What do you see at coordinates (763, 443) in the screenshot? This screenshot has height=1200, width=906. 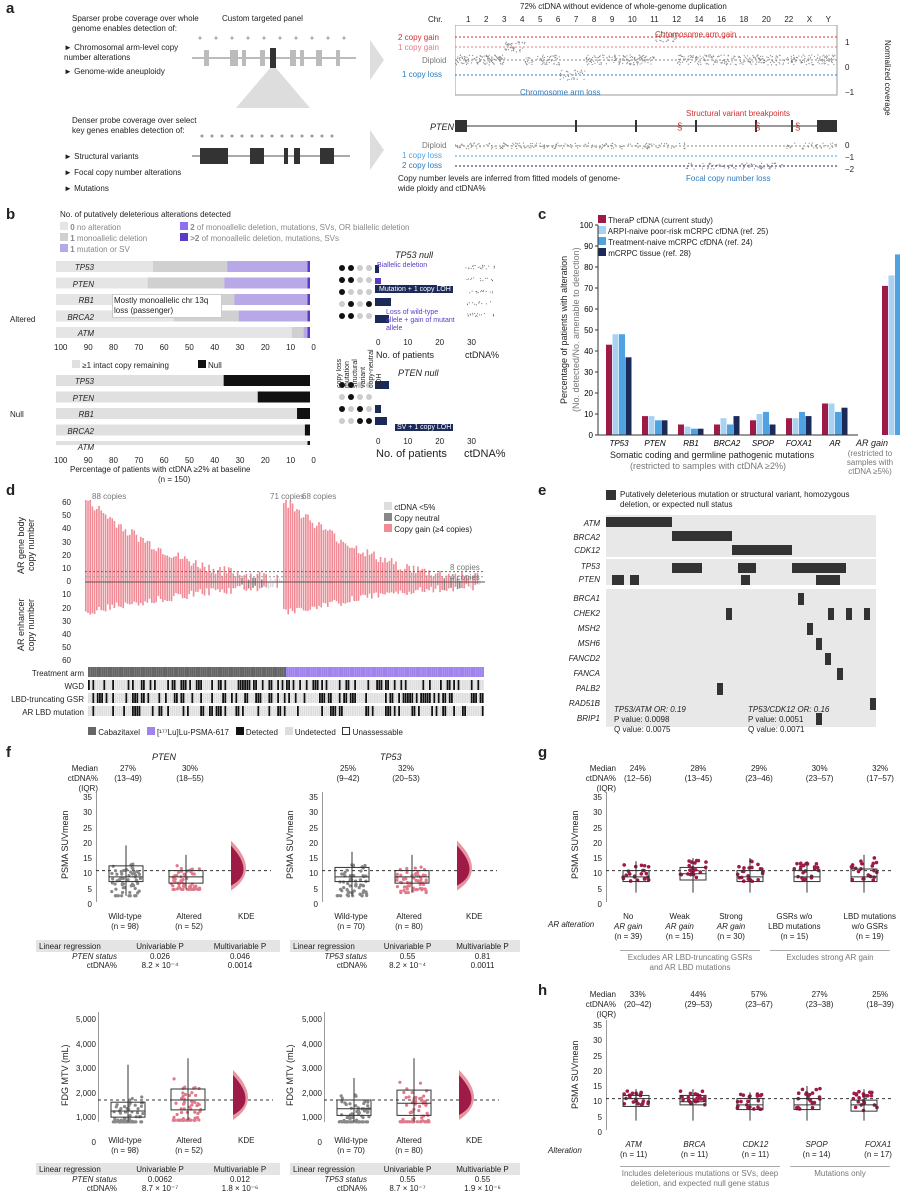 I see `c-xtick: SPOP` at bounding box center [763, 443].